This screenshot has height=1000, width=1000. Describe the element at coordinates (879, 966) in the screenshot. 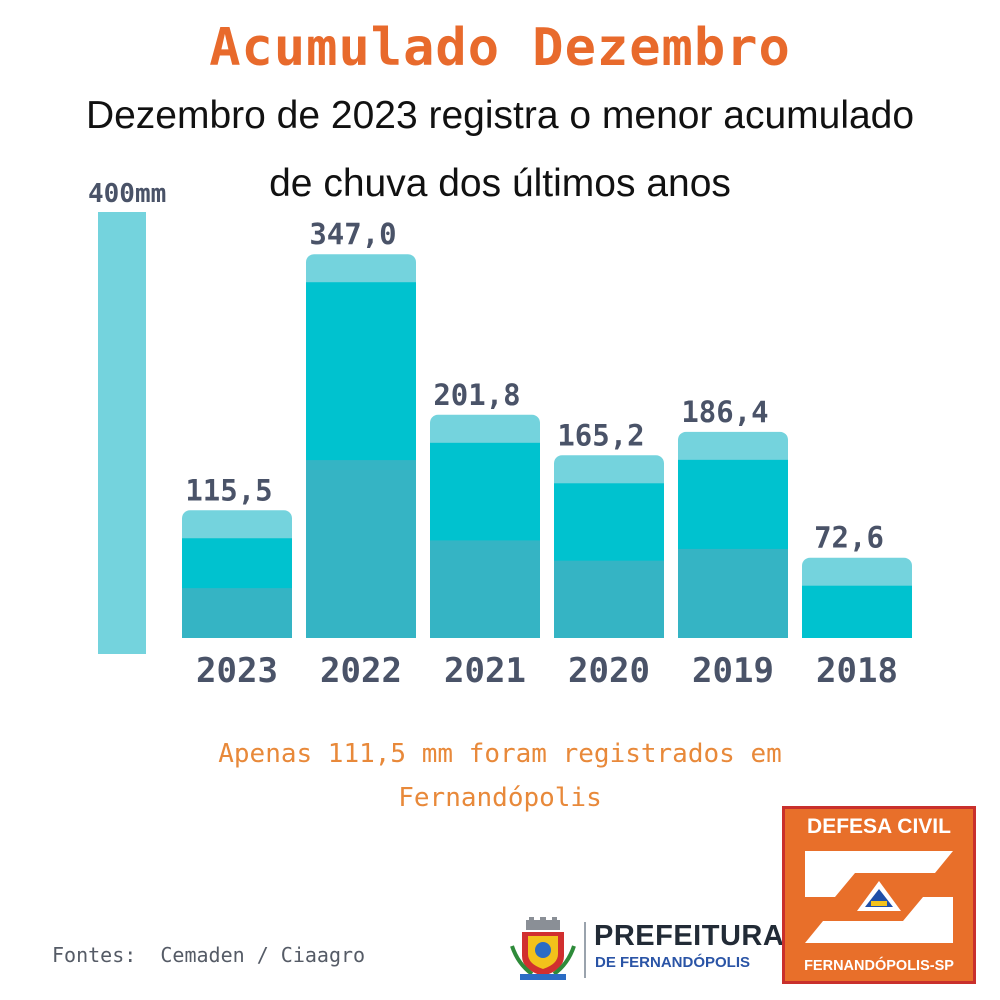

I see `defesa-civil-city: FERNANDÓPOLIS-SP` at that location.